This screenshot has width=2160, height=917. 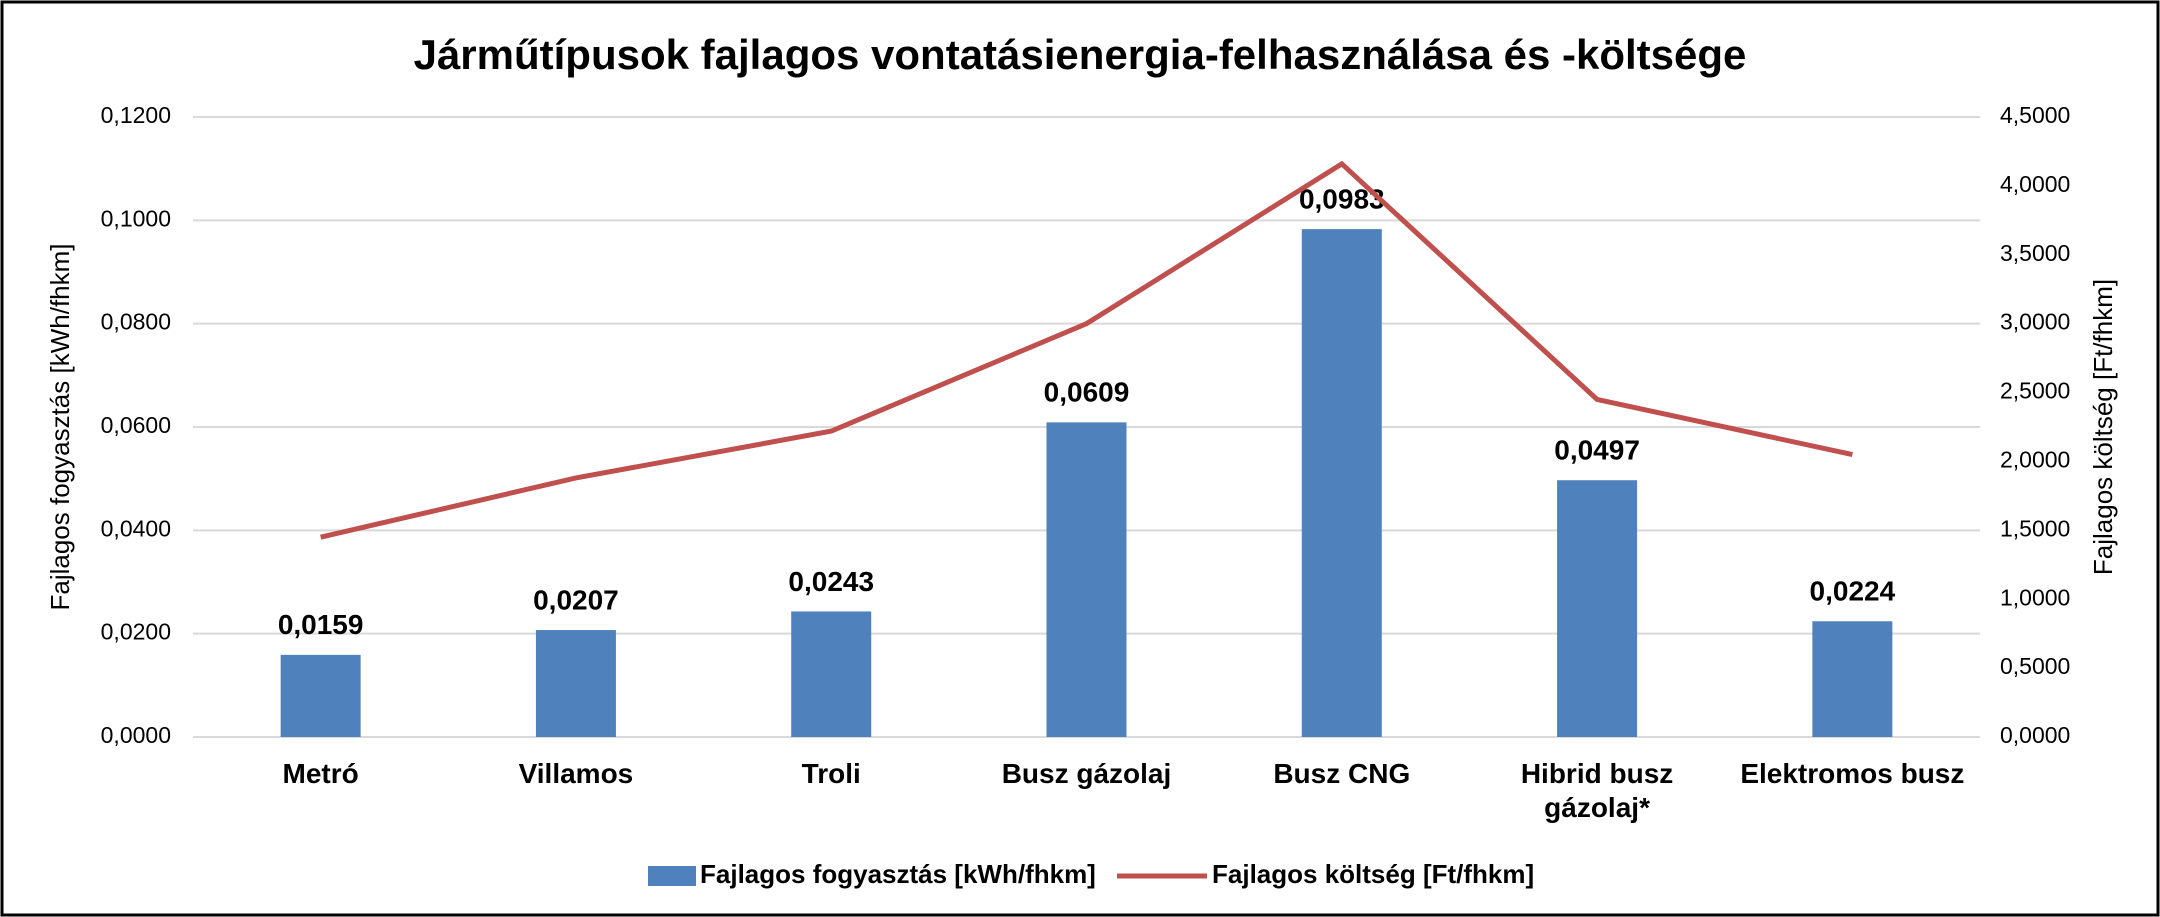 What do you see at coordinates (2035, 460) in the screenshot?
I see `y2-tick-label: 2,0000` at bounding box center [2035, 460].